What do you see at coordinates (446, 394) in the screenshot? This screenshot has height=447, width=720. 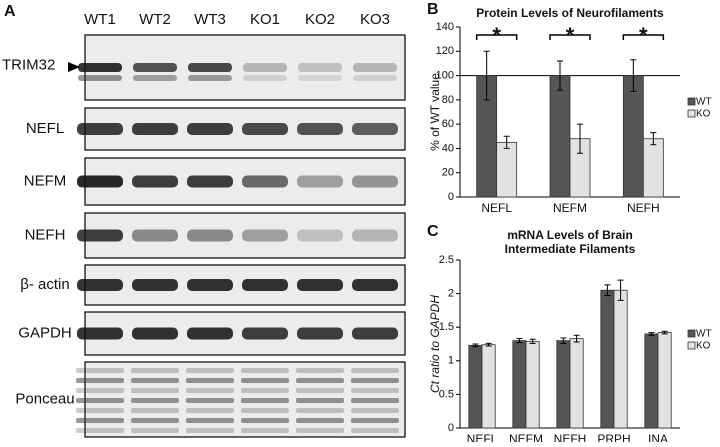 I see `y-tick-label: 0.5` at bounding box center [446, 394].